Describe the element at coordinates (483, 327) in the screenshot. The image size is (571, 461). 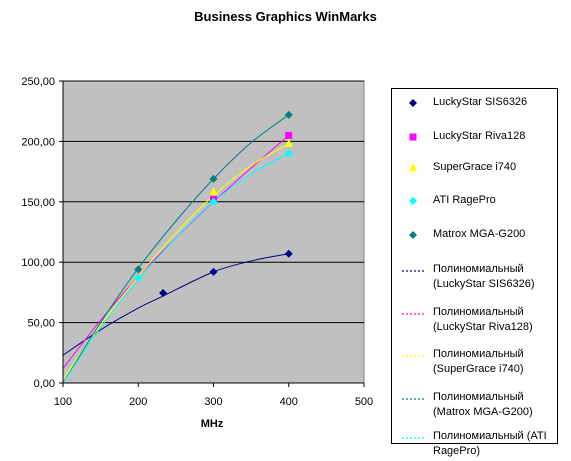
I see `legend-label-line: (LuckyStar Riva128)` at that location.